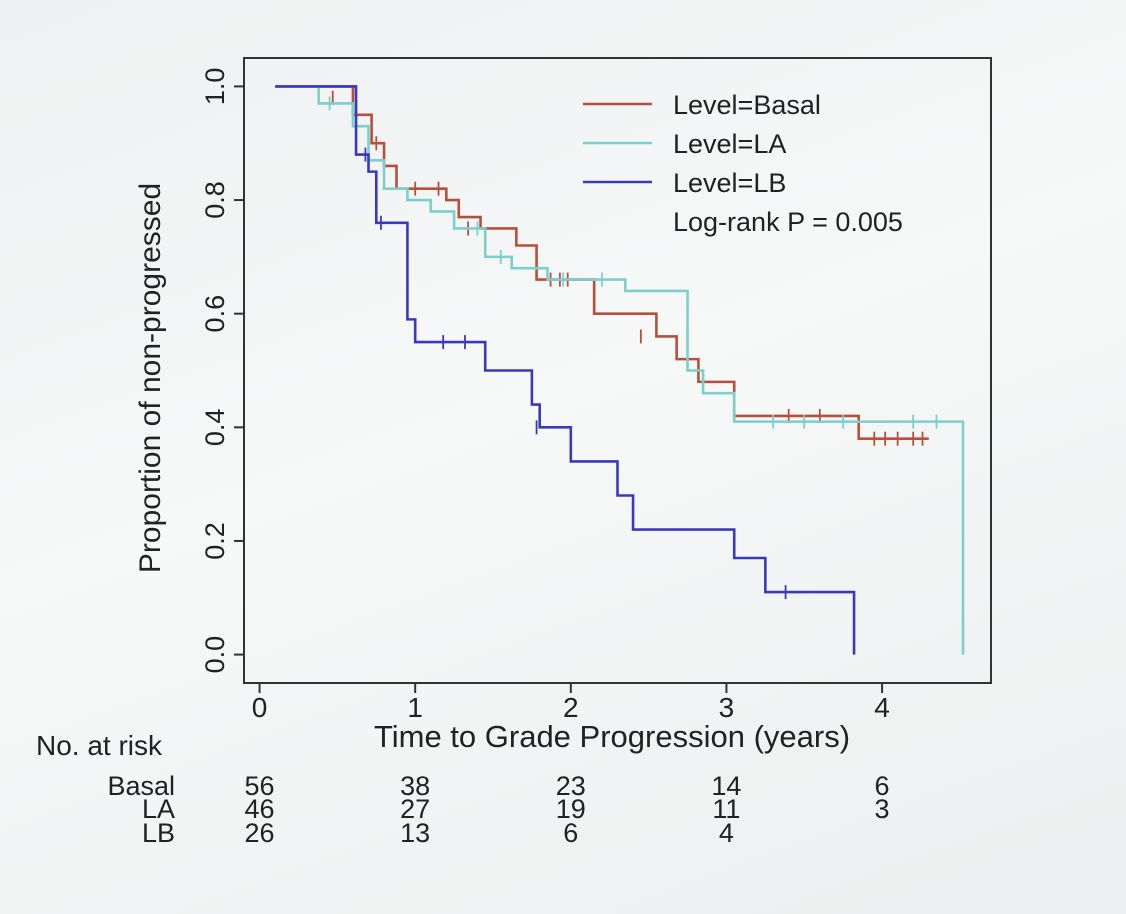 This screenshot has height=914, width=1126. What do you see at coordinates (260, 707) in the screenshot?
I see `x-tick-label: 0` at bounding box center [260, 707].